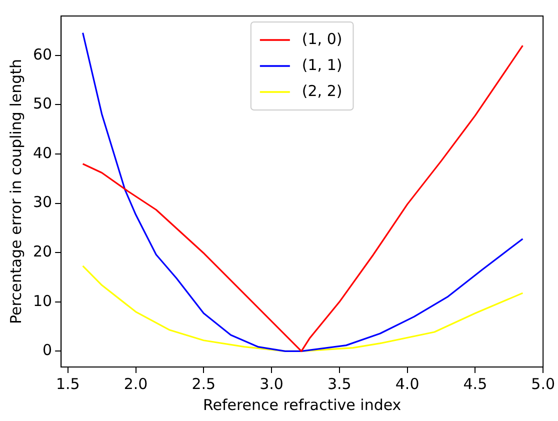 The image size is (558, 421). What do you see at coordinates (42, 301) in the screenshot?
I see `y-tick-label: 10` at bounding box center [42, 301].